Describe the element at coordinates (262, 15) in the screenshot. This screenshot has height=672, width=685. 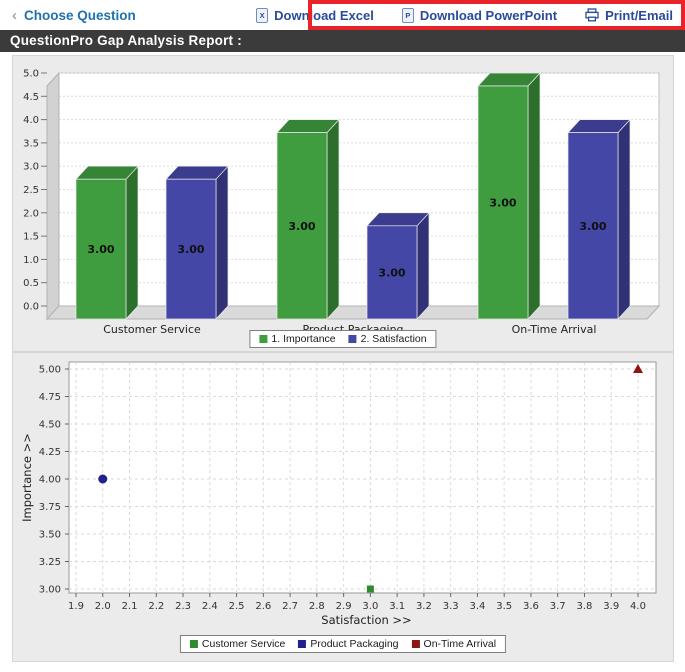
I see `excel-file-icon: X` at that location.